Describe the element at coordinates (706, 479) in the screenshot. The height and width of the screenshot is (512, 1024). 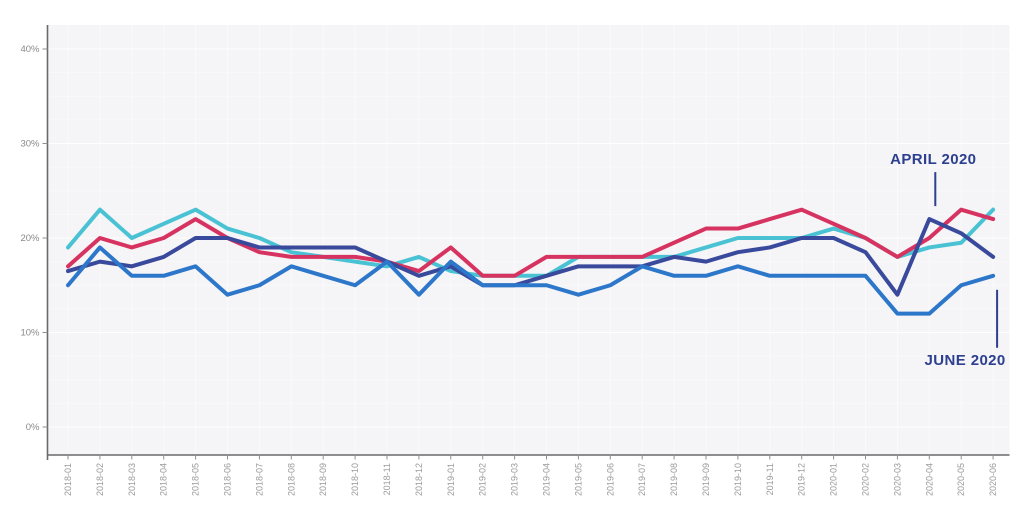
I see `x-axis-tick-label: 2019-09` at that location.